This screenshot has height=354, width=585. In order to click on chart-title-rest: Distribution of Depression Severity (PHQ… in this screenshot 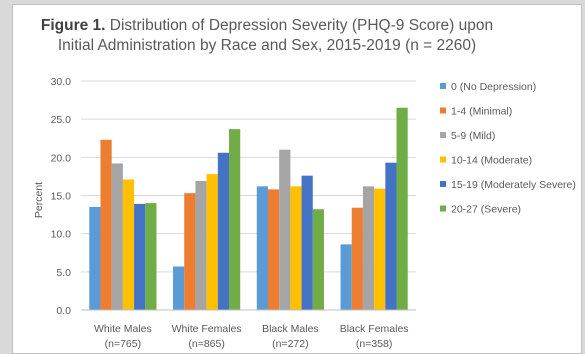, I will do `click(299, 25)`.